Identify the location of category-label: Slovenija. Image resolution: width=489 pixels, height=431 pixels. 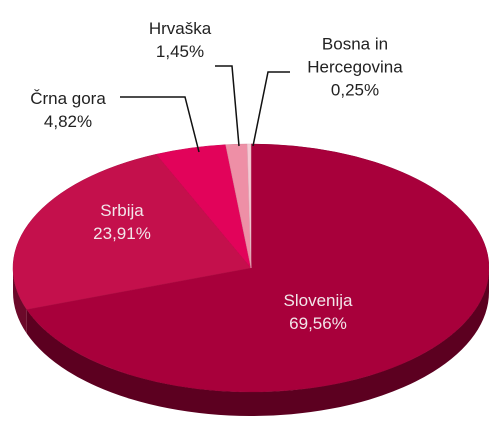
(318, 300).